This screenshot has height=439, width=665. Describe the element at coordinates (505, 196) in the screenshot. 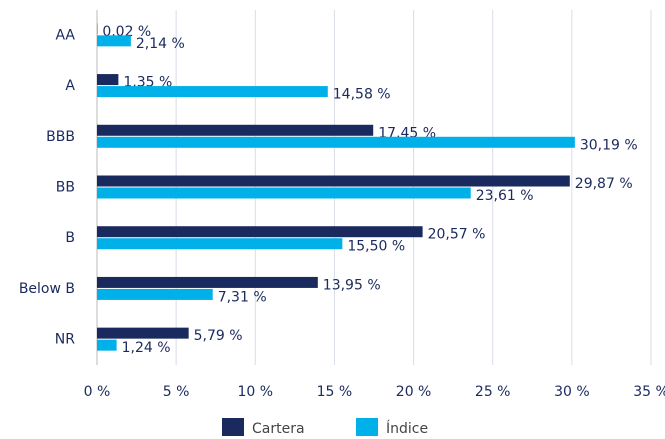

I see `data-label: 23,61 %` at that location.